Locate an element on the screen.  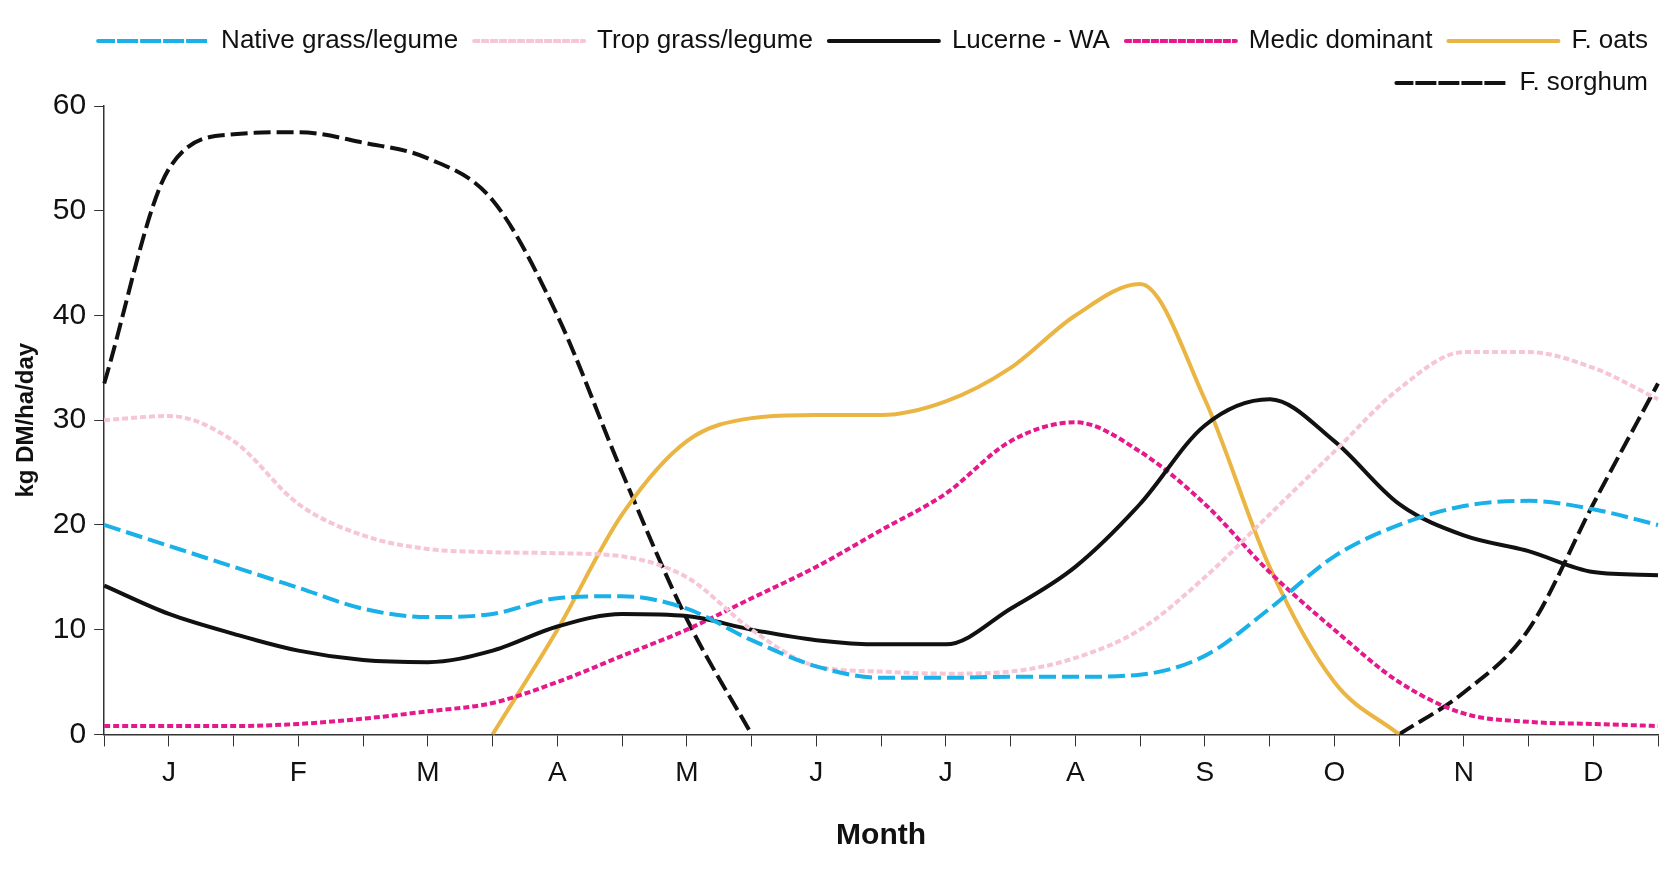
y-tick-label: 30 is located at coordinates (69, 418).